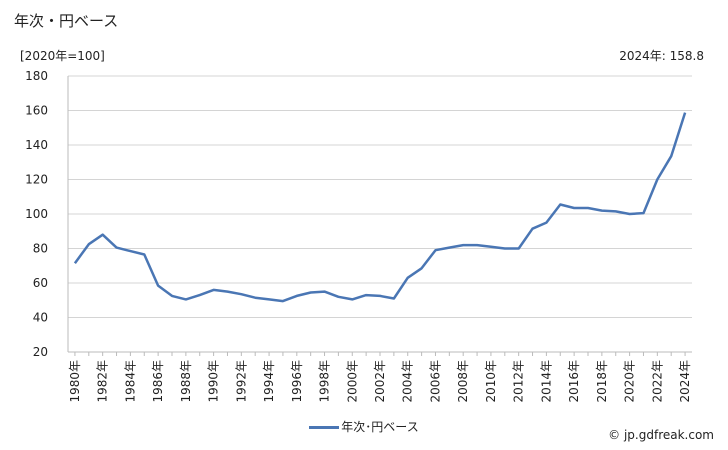 The width and height of the screenshot is (728, 450). Describe the element at coordinates (602, 381) in the screenshot. I see `x-tick-label: 2018年` at that location.